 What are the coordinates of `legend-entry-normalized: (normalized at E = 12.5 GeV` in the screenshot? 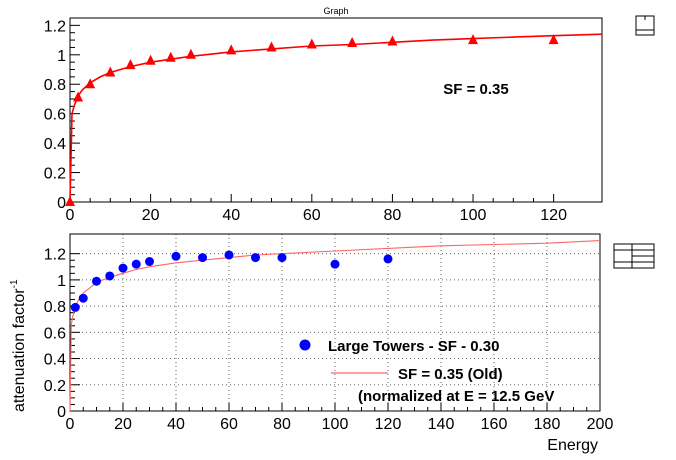 It's located at (456, 396).